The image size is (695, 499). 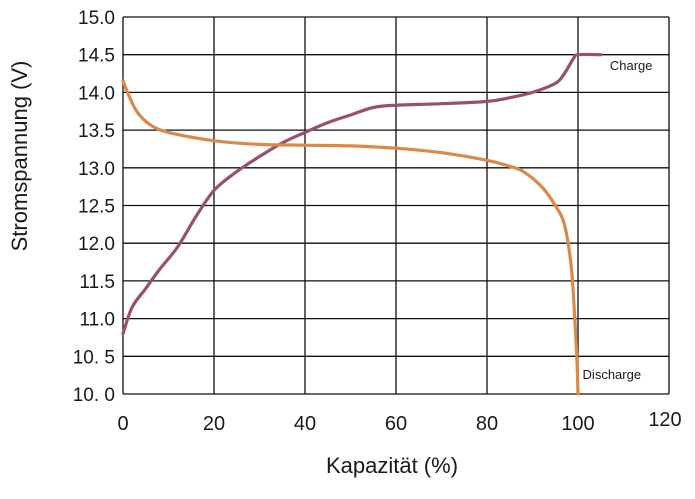 What do you see at coordinates (96, 18) in the screenshot?
I see `y-tick-label: 15.0` at bounding box center [96, 18].